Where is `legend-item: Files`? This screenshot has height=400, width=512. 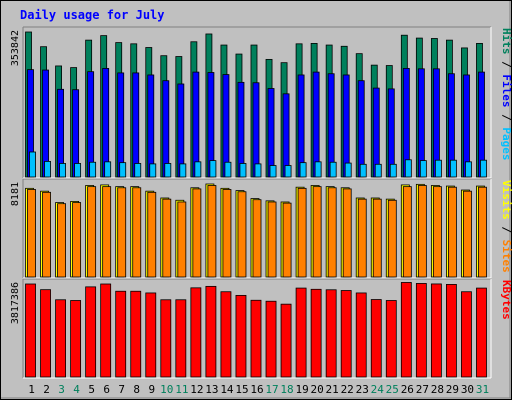 legend-item: Files is located at coordinates (506, 90).